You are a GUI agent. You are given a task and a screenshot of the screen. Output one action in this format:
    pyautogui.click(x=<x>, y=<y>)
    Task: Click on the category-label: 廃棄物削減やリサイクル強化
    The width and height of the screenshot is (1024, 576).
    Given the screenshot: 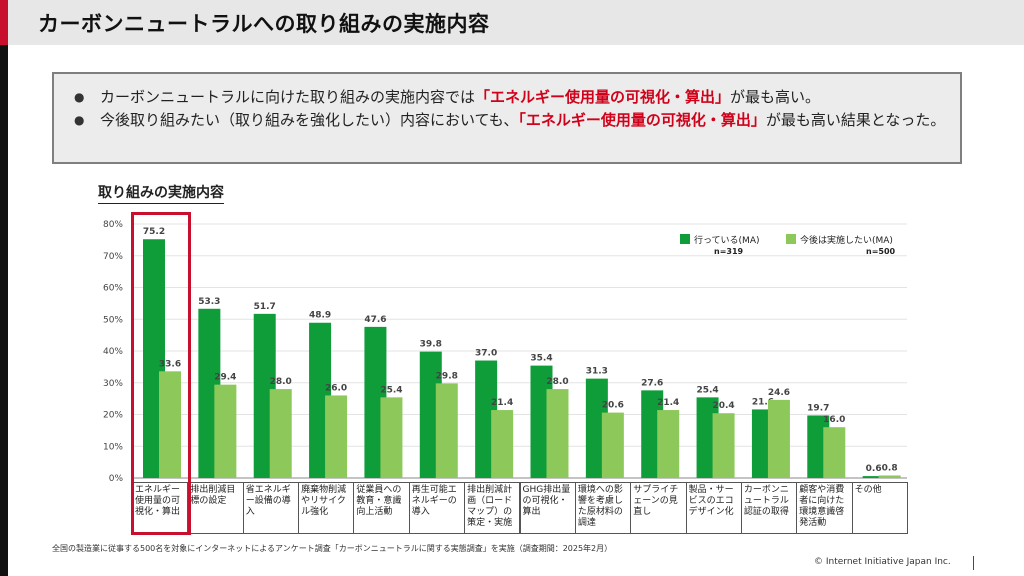 What is the action you would take?
    pyautogui.click(x=326, y=508)
    